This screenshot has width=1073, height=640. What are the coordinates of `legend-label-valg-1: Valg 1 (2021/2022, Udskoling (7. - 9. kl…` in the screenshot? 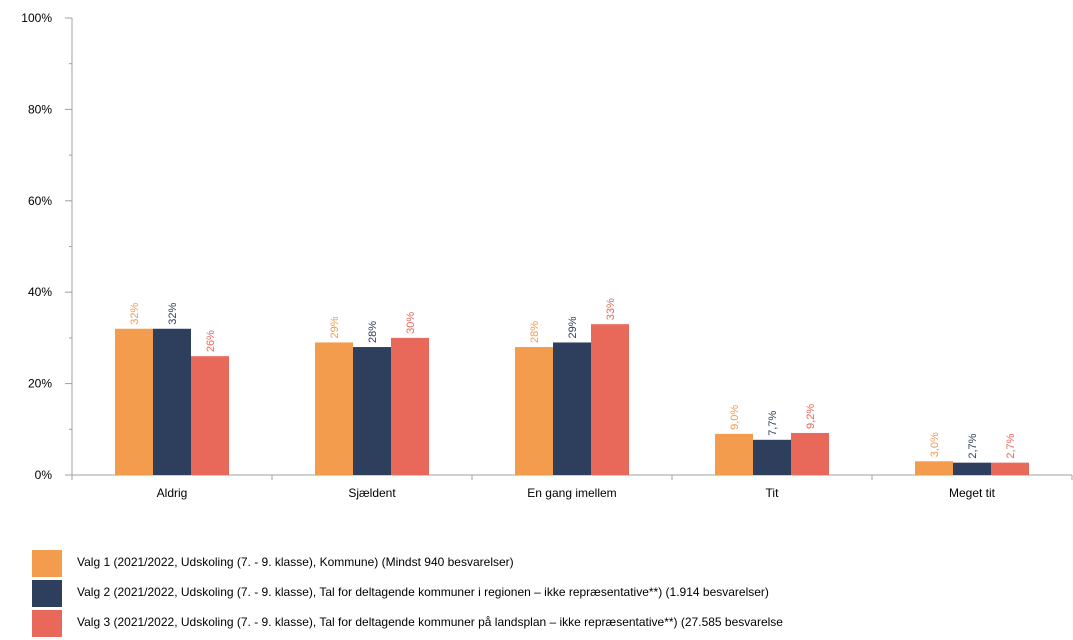 It's located at (295, 562).